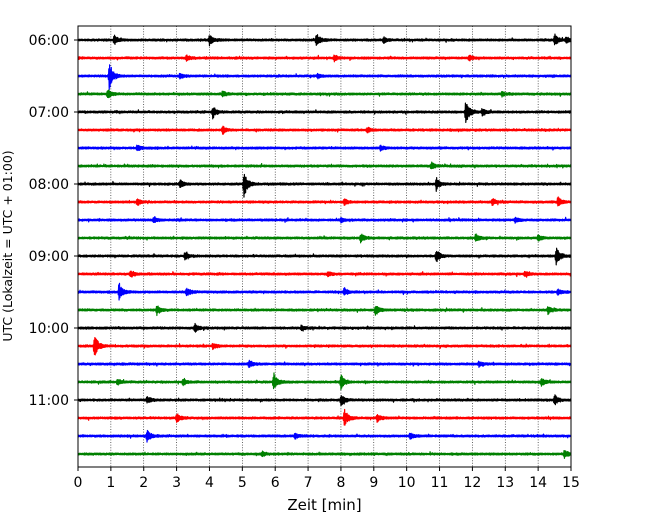  I want to click on x-tick-label: 12, so click(472, 483).